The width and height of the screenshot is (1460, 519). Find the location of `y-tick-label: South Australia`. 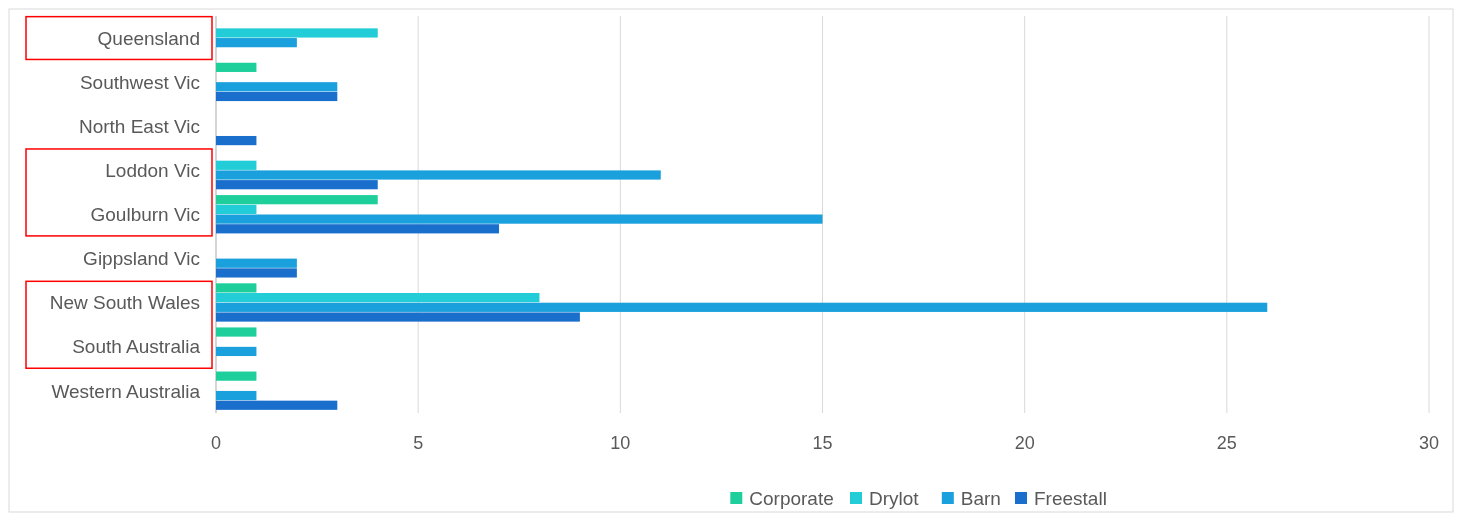

y-tick-label: South Australia is located at coordinates (136, 347).